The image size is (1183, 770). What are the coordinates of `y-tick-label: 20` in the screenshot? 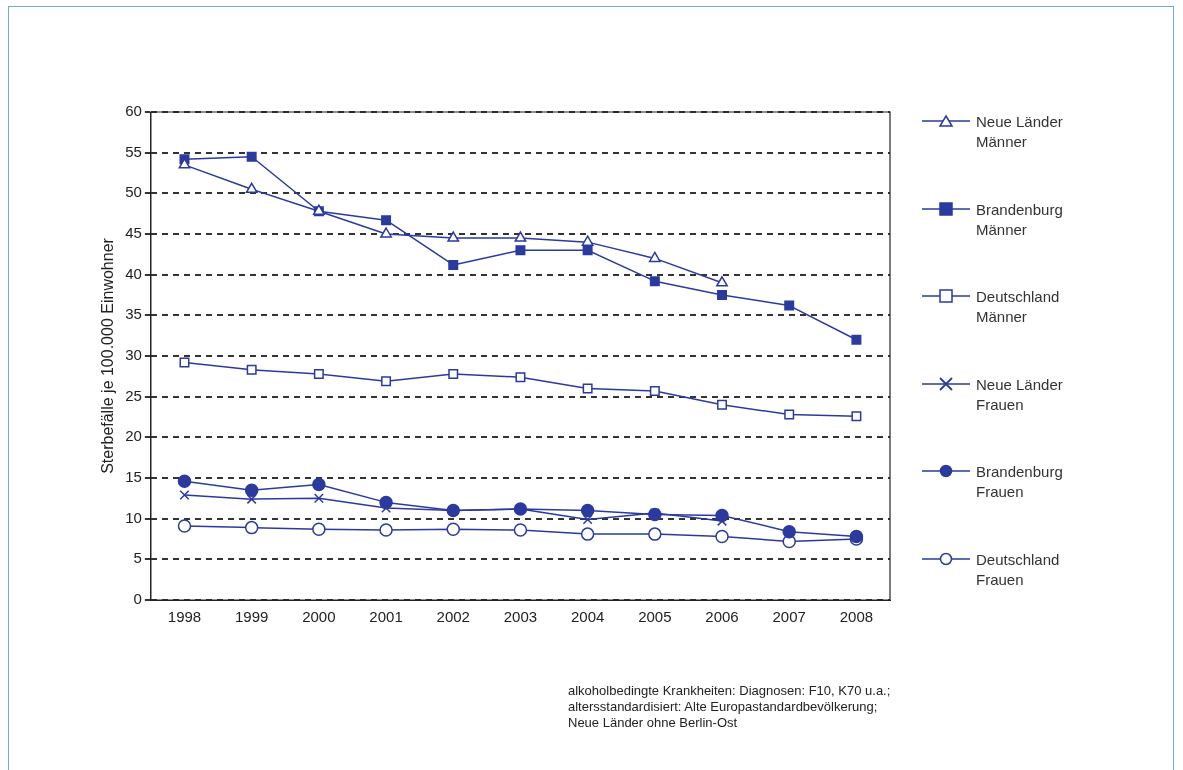 It's located at (133, 436).